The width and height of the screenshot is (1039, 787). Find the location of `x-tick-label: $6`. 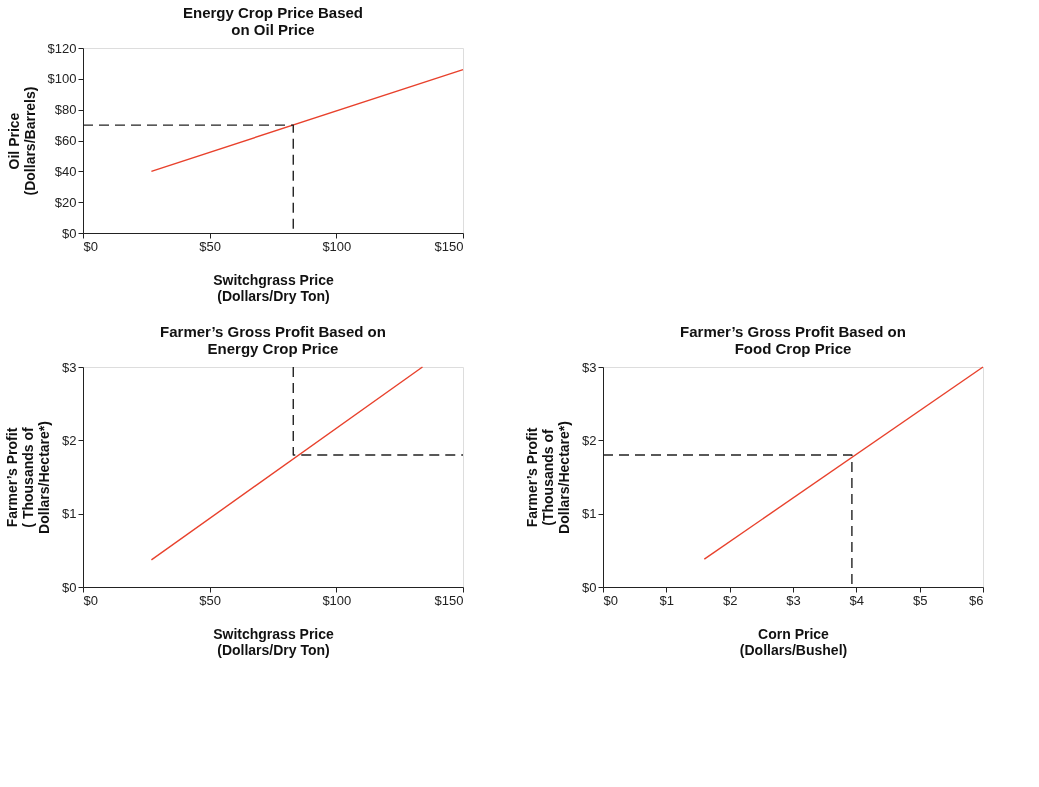

x-tick-label: $6 is located at coordinates (976, 600).